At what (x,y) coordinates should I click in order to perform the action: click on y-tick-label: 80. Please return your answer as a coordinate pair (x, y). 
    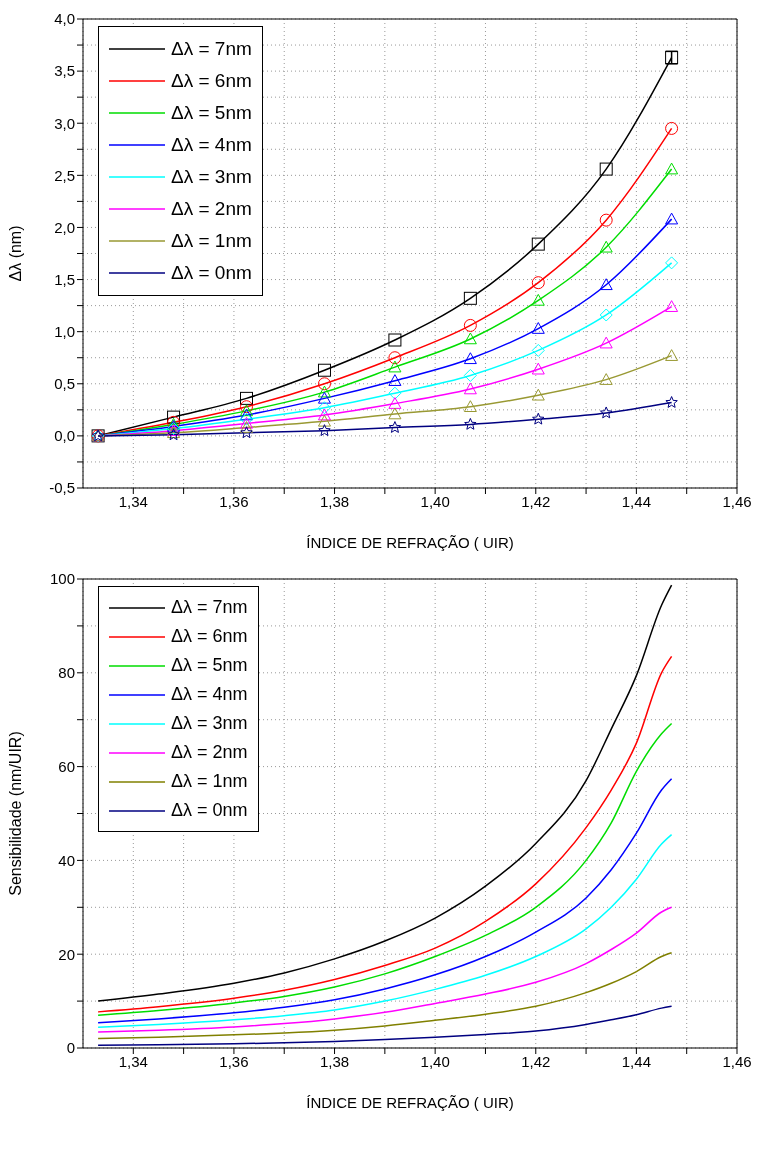
    Looking at the image, I should click on (66, 673).